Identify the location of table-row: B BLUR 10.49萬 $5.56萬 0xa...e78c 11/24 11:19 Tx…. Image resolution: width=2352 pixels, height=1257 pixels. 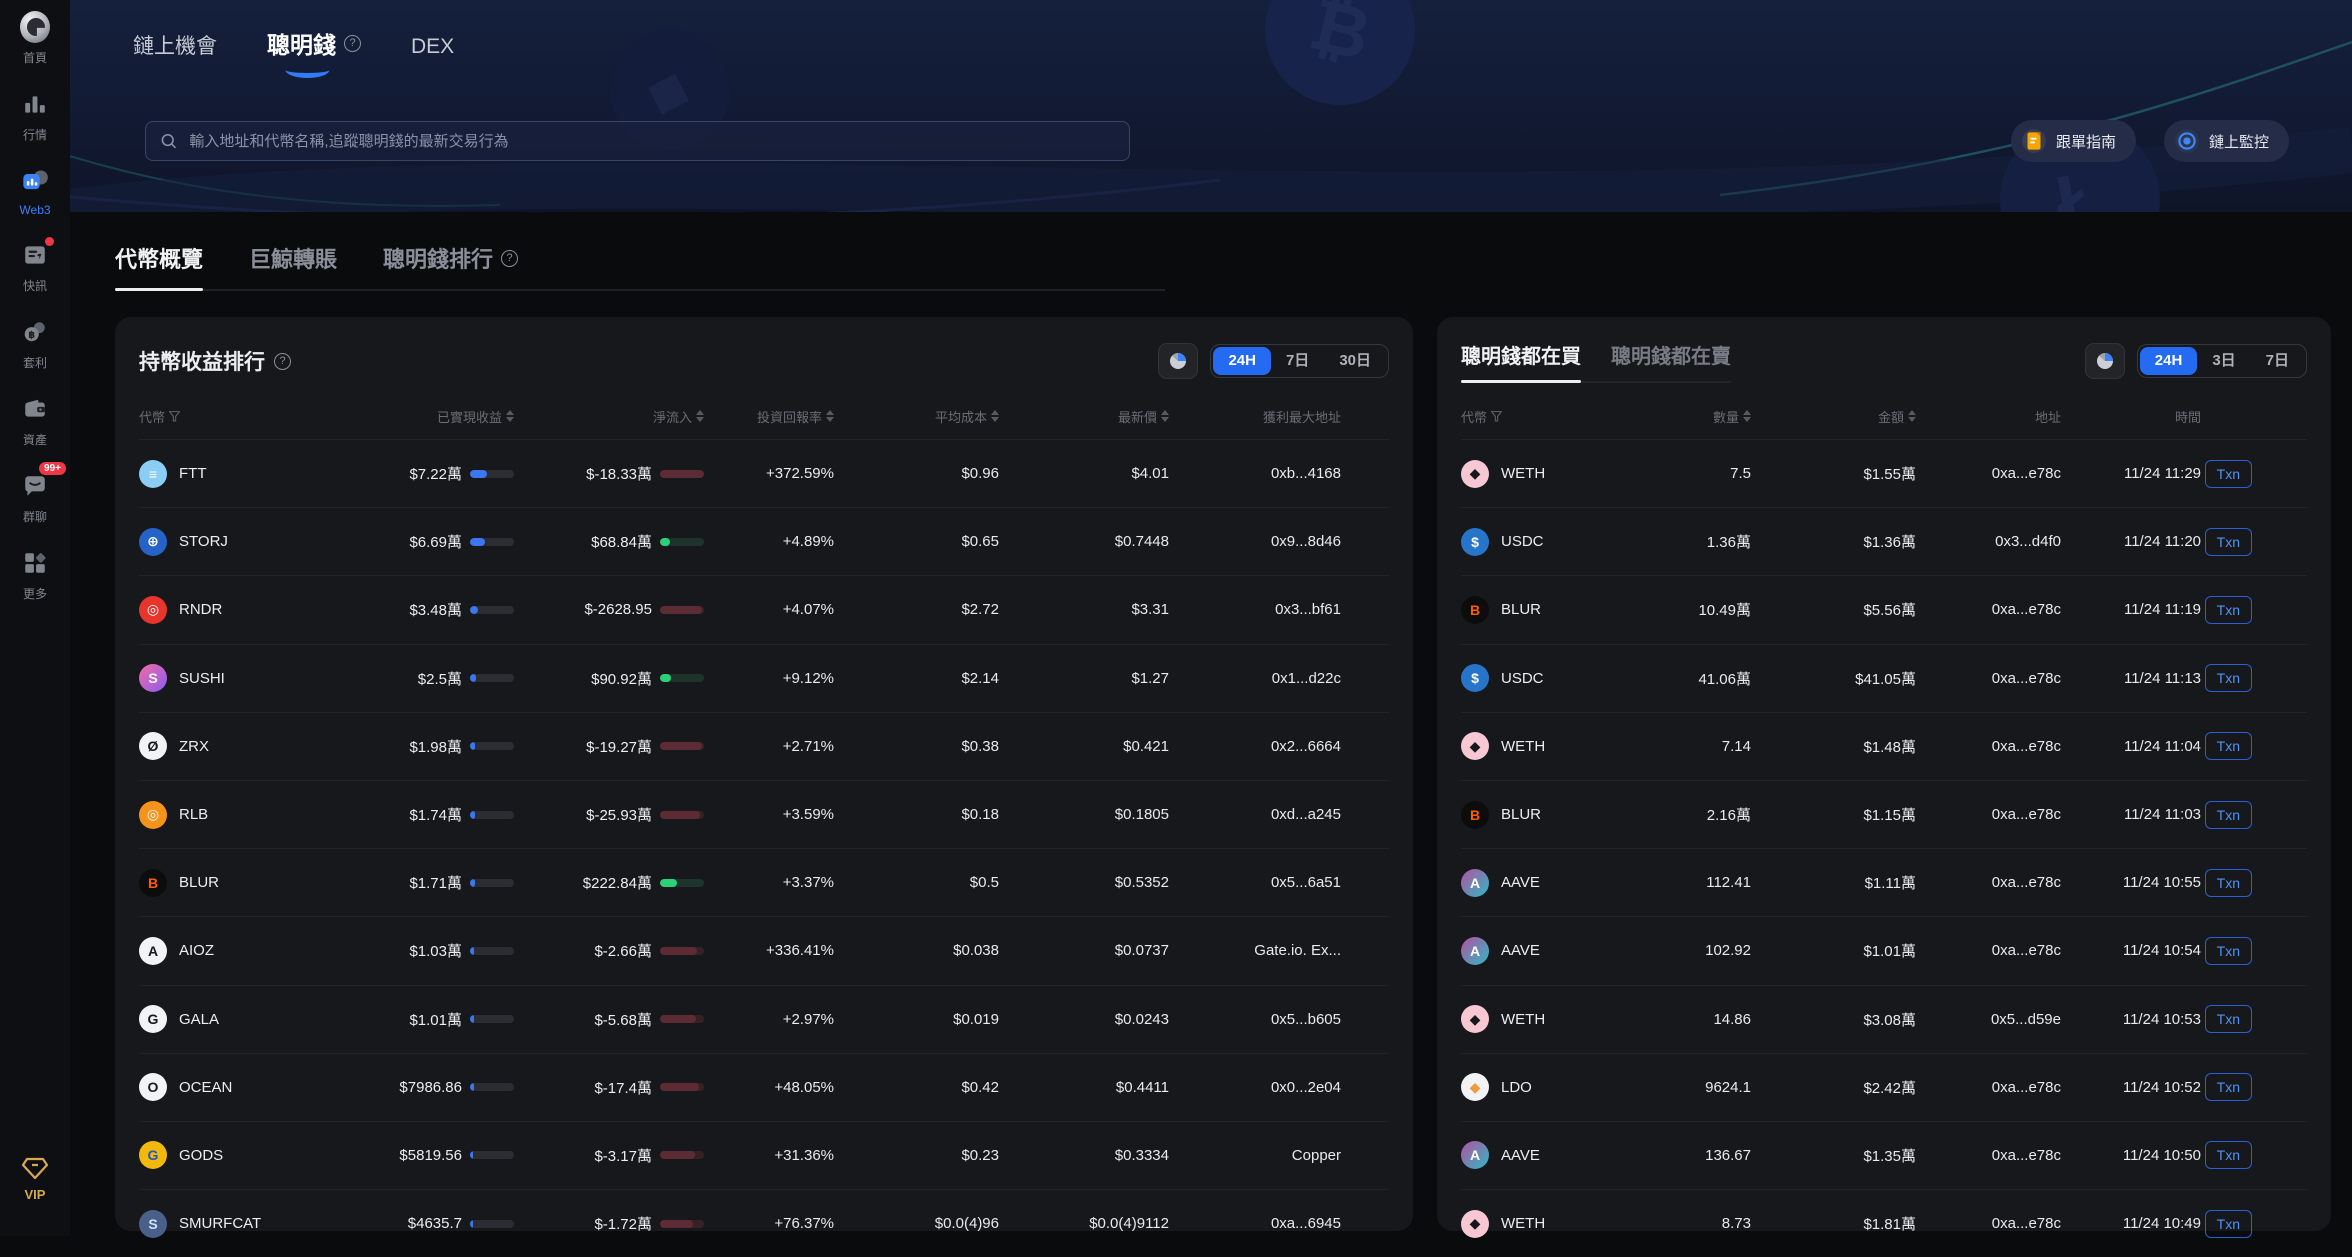
(1884, 610).